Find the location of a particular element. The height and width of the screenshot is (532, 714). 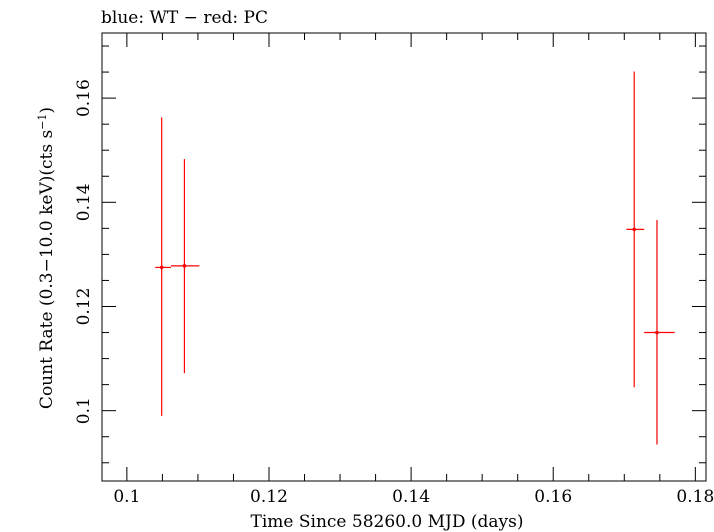

x-tick-label: 0.18 is located at coordinates (695, 497).